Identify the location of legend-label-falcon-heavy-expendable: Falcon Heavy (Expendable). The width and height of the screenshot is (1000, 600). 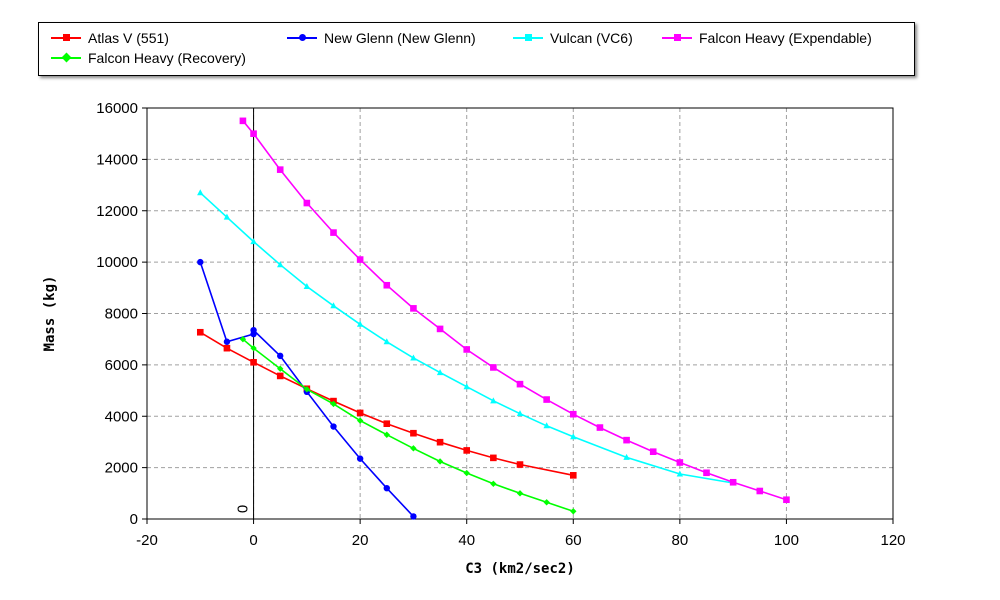
(785, 38).